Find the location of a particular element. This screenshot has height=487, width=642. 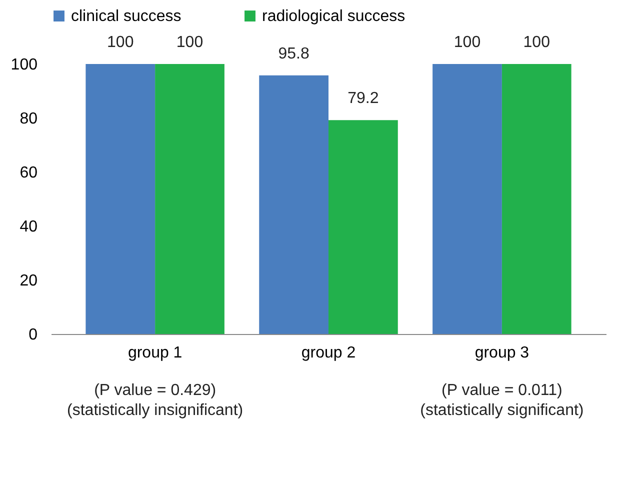

text: (P value = 0.429) (statistically insignificant) is located at coordinates (155, 400).